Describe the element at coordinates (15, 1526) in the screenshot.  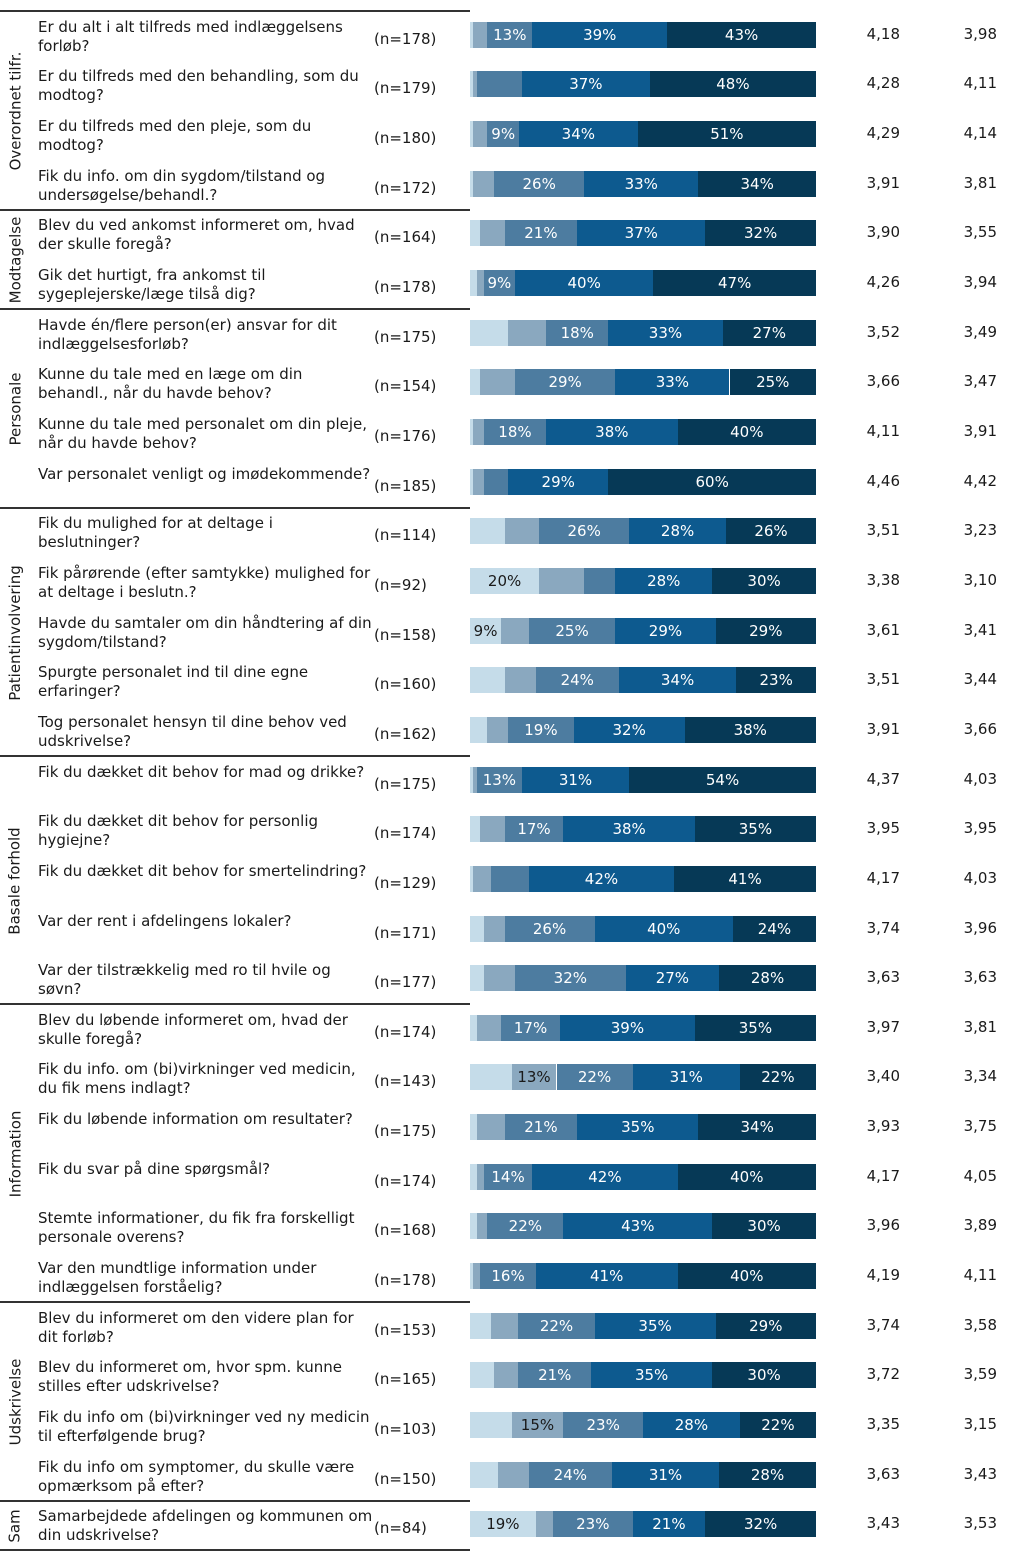
I see `section-label-text: Sam` at that location.